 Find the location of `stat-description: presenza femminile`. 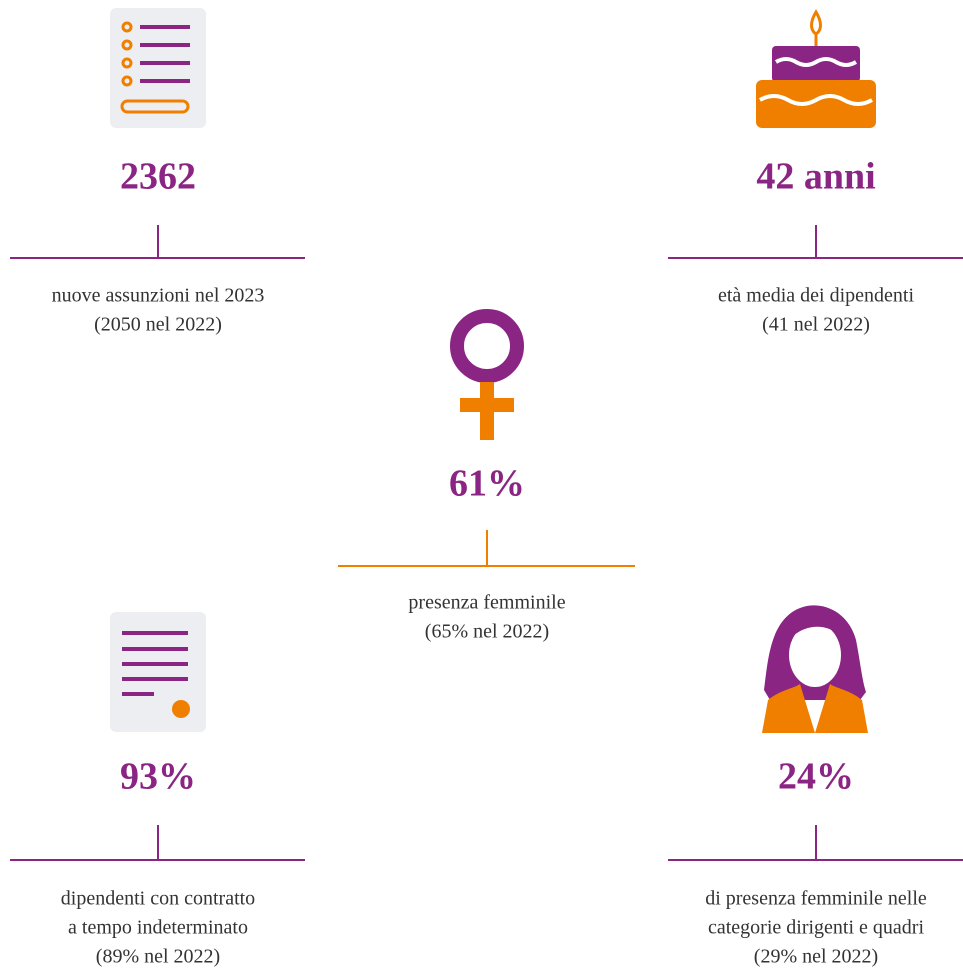

stat-description: presenza femminile is located at coordinates (486, 603).